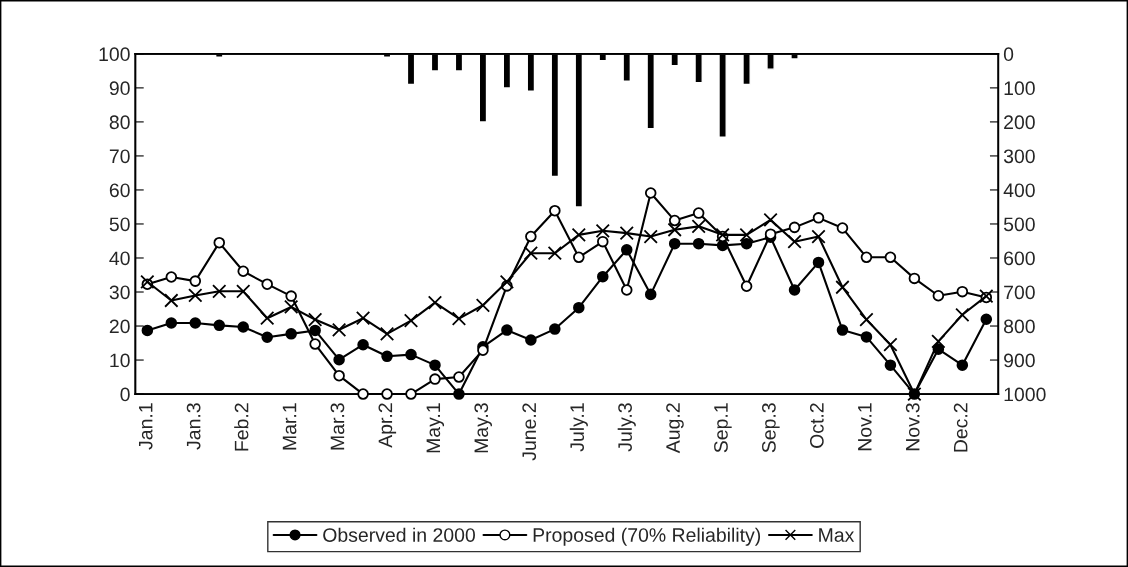 The image size is (1128, 567). What do you see at coordinates (146, 426) in the screenshot?
I see `x-tick-label: Jan.1` at bounding box center [146, 426].